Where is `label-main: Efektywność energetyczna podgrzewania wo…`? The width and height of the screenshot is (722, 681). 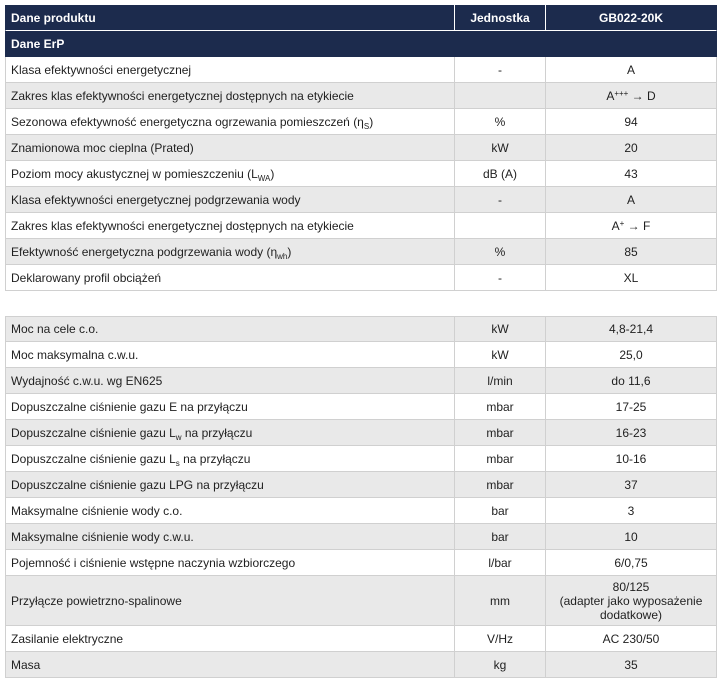
label-main: Efektywność energetyczna podgrzewania wo… is located at coordinates (144, 251).